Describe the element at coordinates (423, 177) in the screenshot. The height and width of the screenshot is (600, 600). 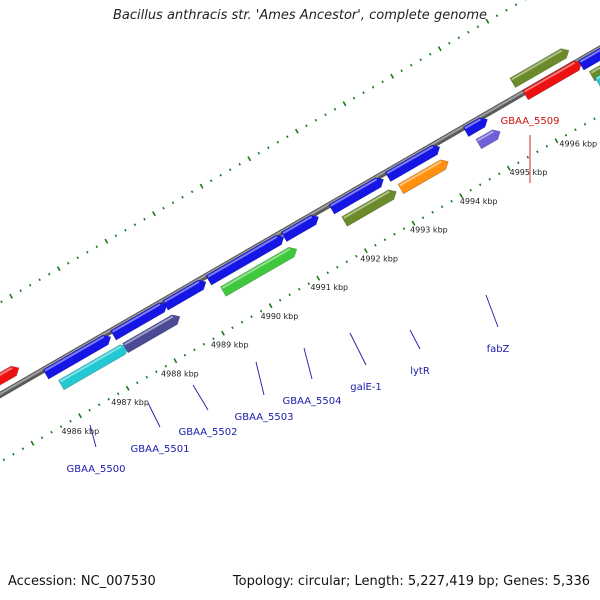
I see `gene-lytr-b` at that location.